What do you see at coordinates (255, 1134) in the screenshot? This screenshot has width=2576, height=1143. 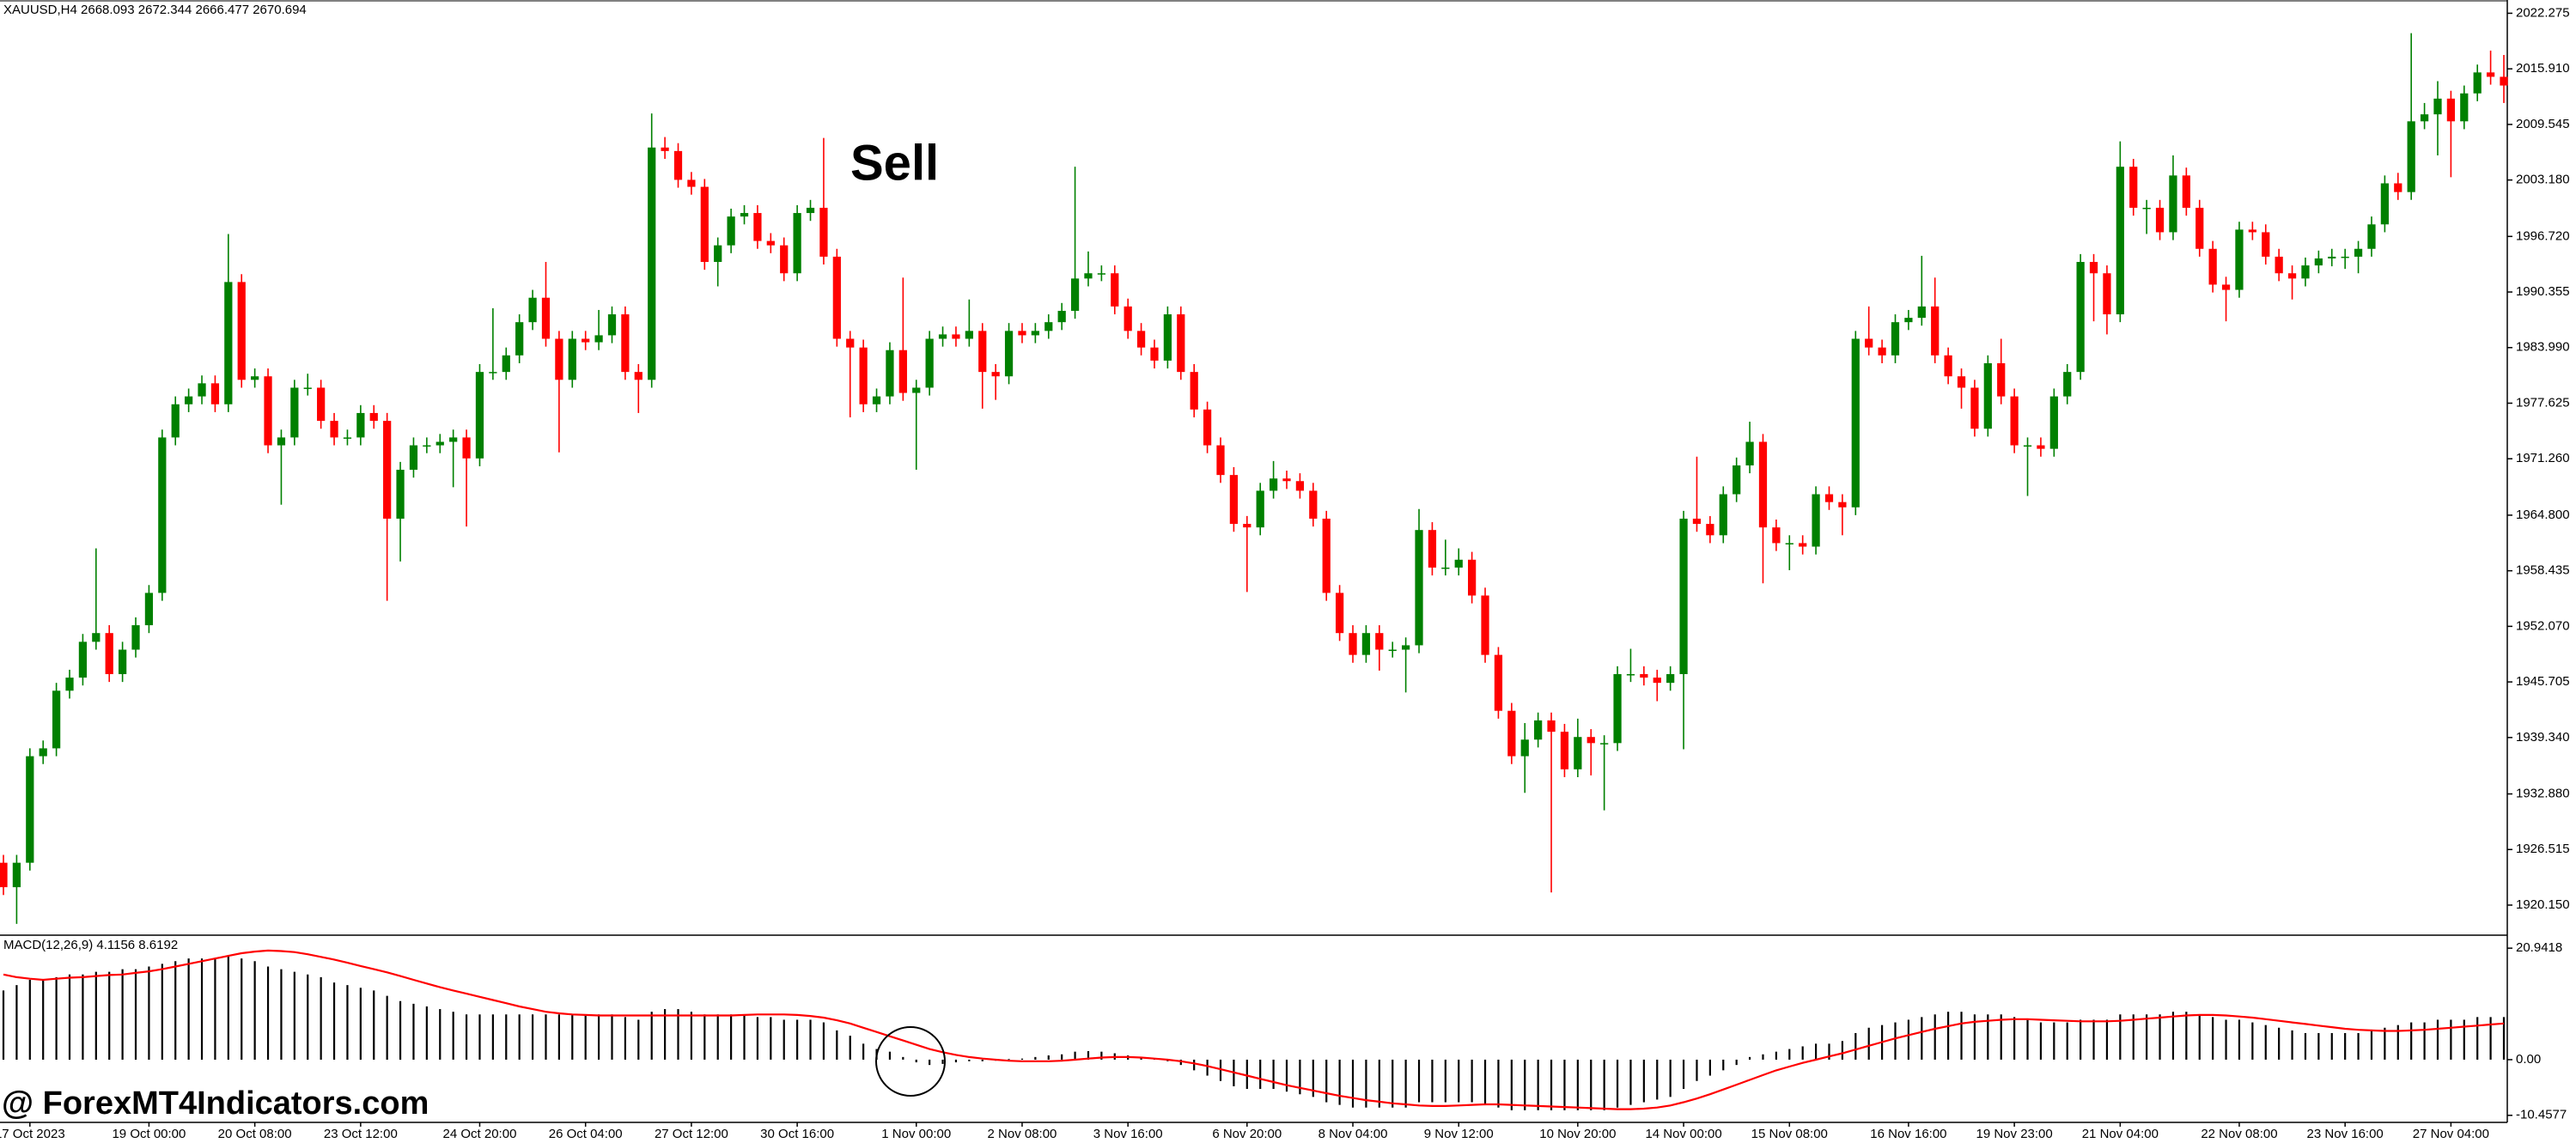 I see `x-tick-label: 20 Oct 08:00` at bounding box center [255, 1134].